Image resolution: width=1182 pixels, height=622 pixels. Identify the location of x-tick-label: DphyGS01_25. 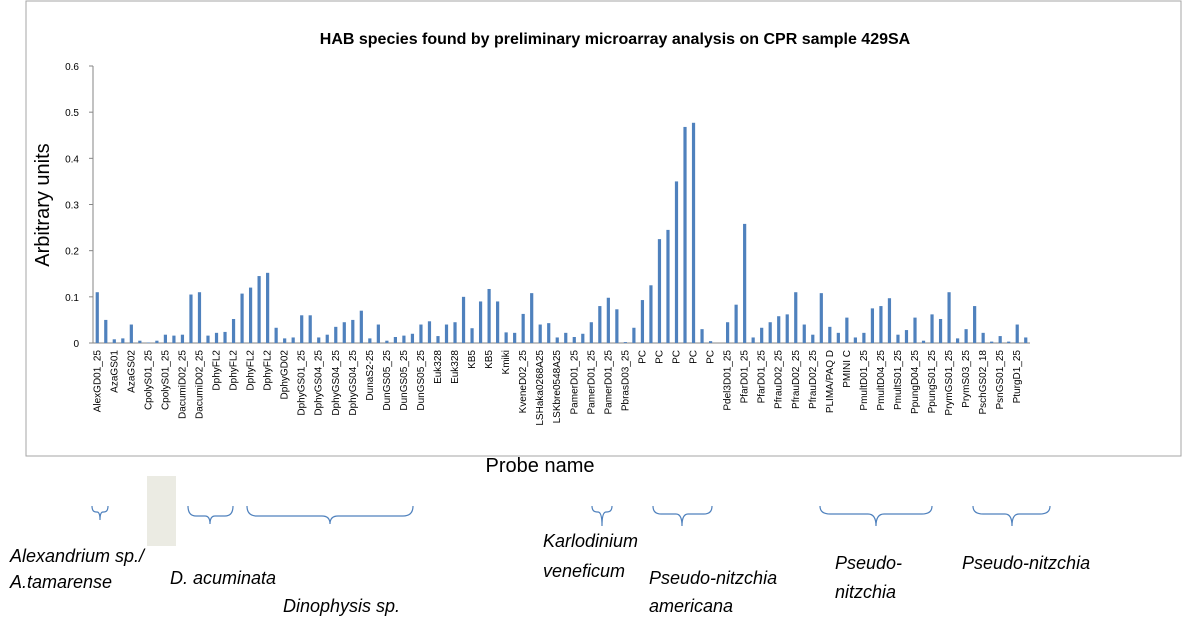
(302, 383).